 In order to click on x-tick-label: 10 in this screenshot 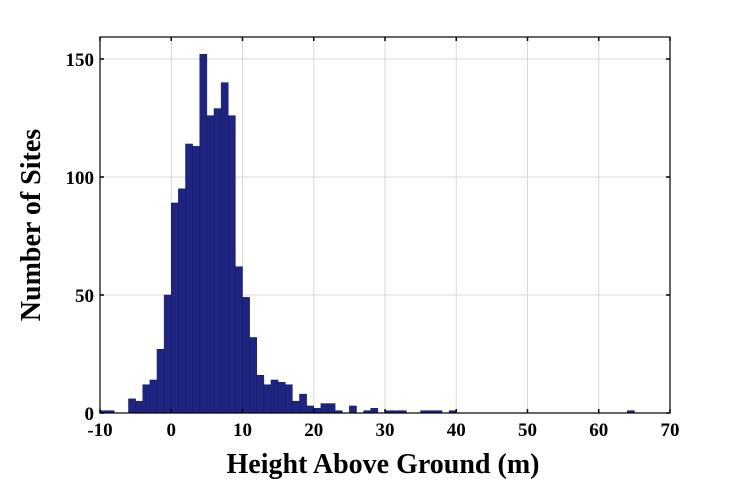, I will do `click(242, 430)`.